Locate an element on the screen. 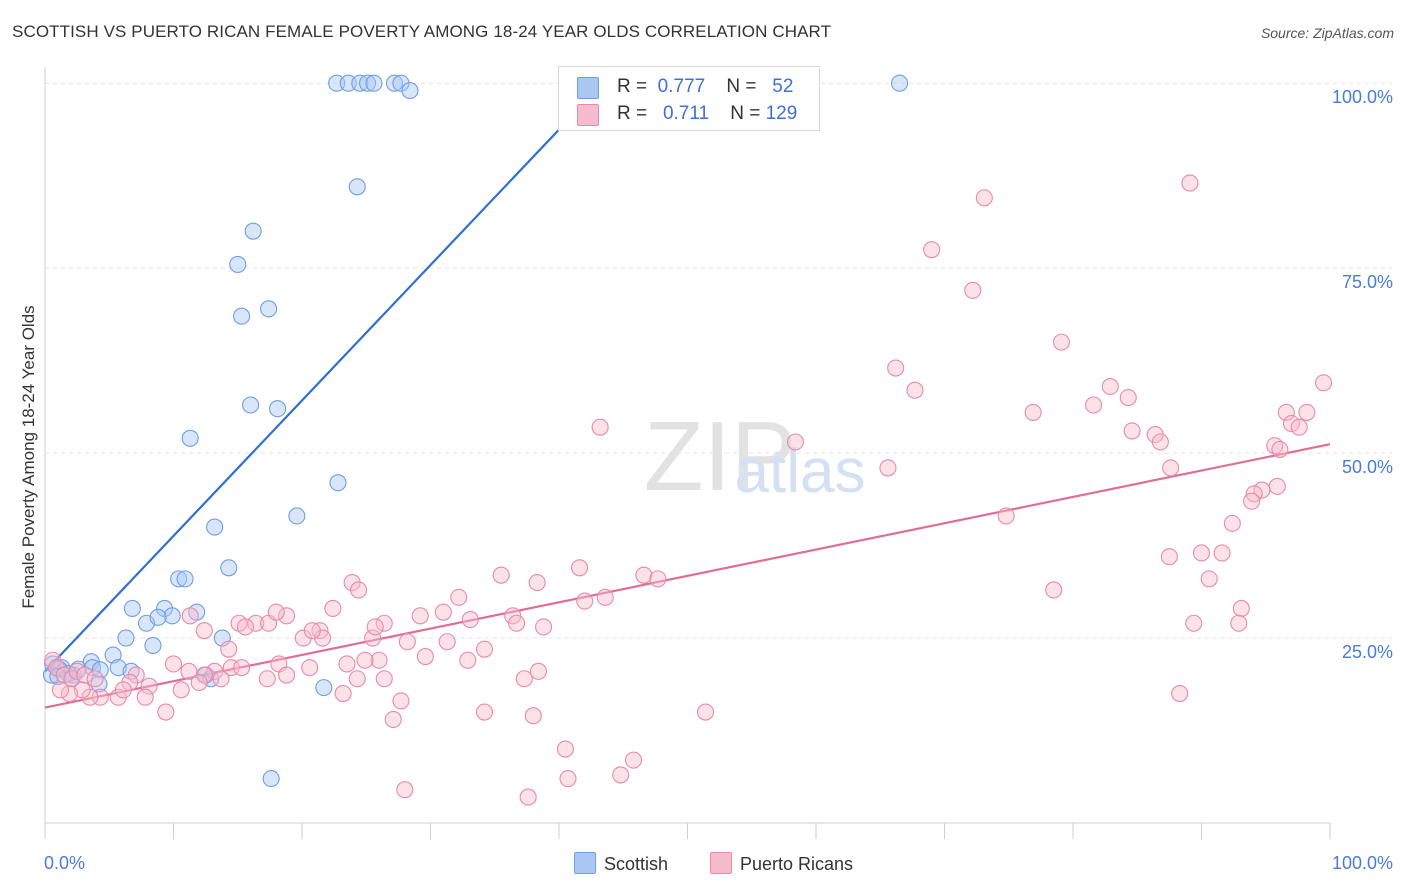 The height and width of the screenshot is (892, 1406). scottish-legend-label: Scottish is located at coordinates (636, 864).